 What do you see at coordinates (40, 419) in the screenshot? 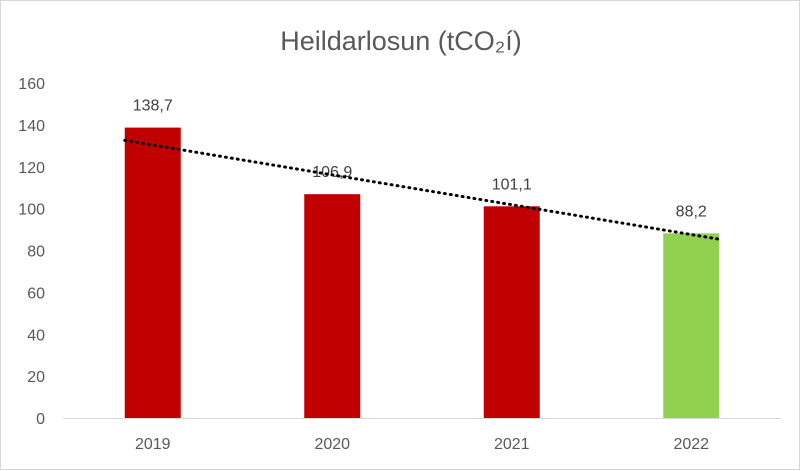
I see `y-tick-label: 0` at bounding box center [40, 419].